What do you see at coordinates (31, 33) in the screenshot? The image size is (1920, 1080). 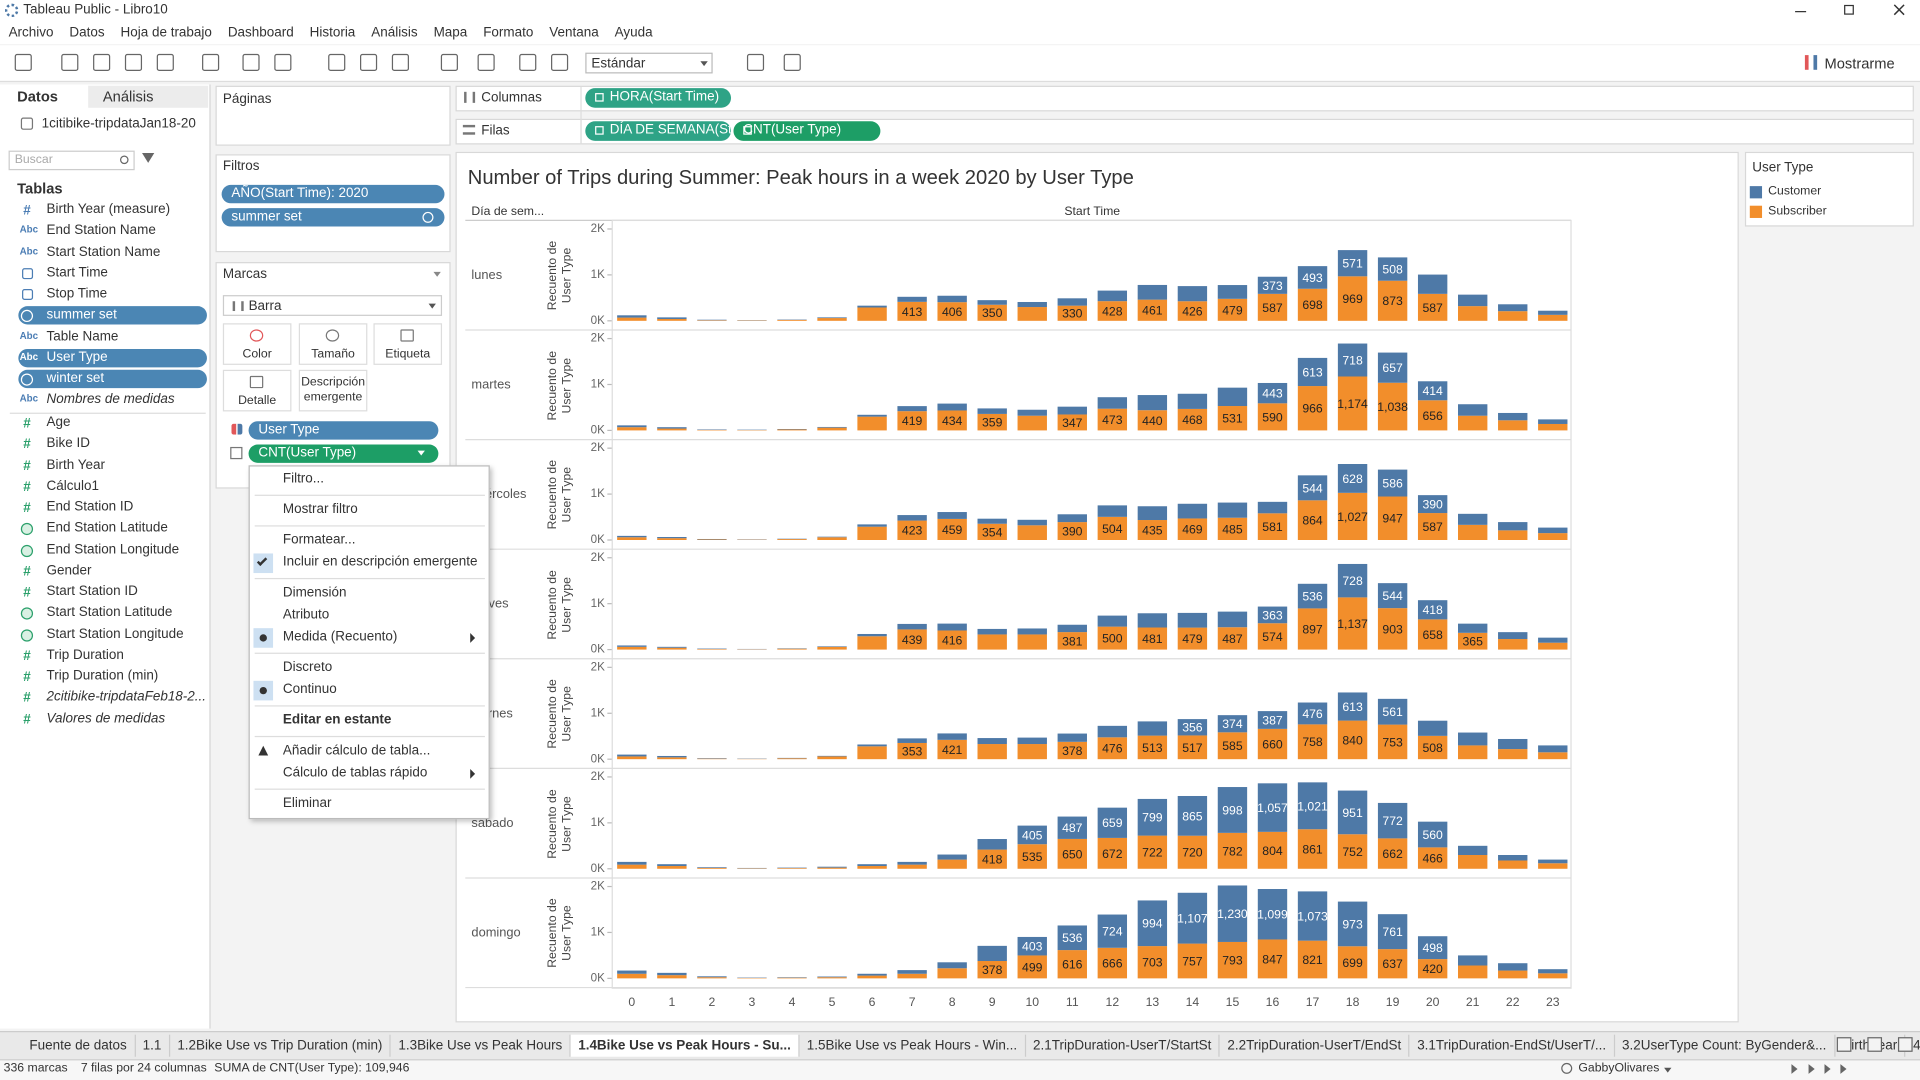 I see `menu-item: Archivo` at bounding box center [31, 33].